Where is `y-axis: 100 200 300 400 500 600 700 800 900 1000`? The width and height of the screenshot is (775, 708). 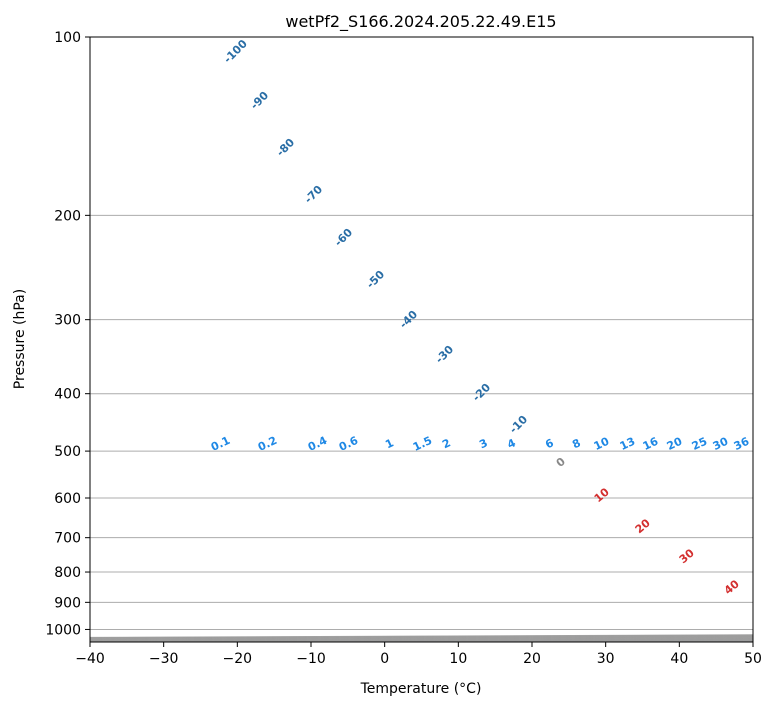
y-axis: 100 200 300 400 500 600 700 800 900 1000 is located at coordinates (67, 334).